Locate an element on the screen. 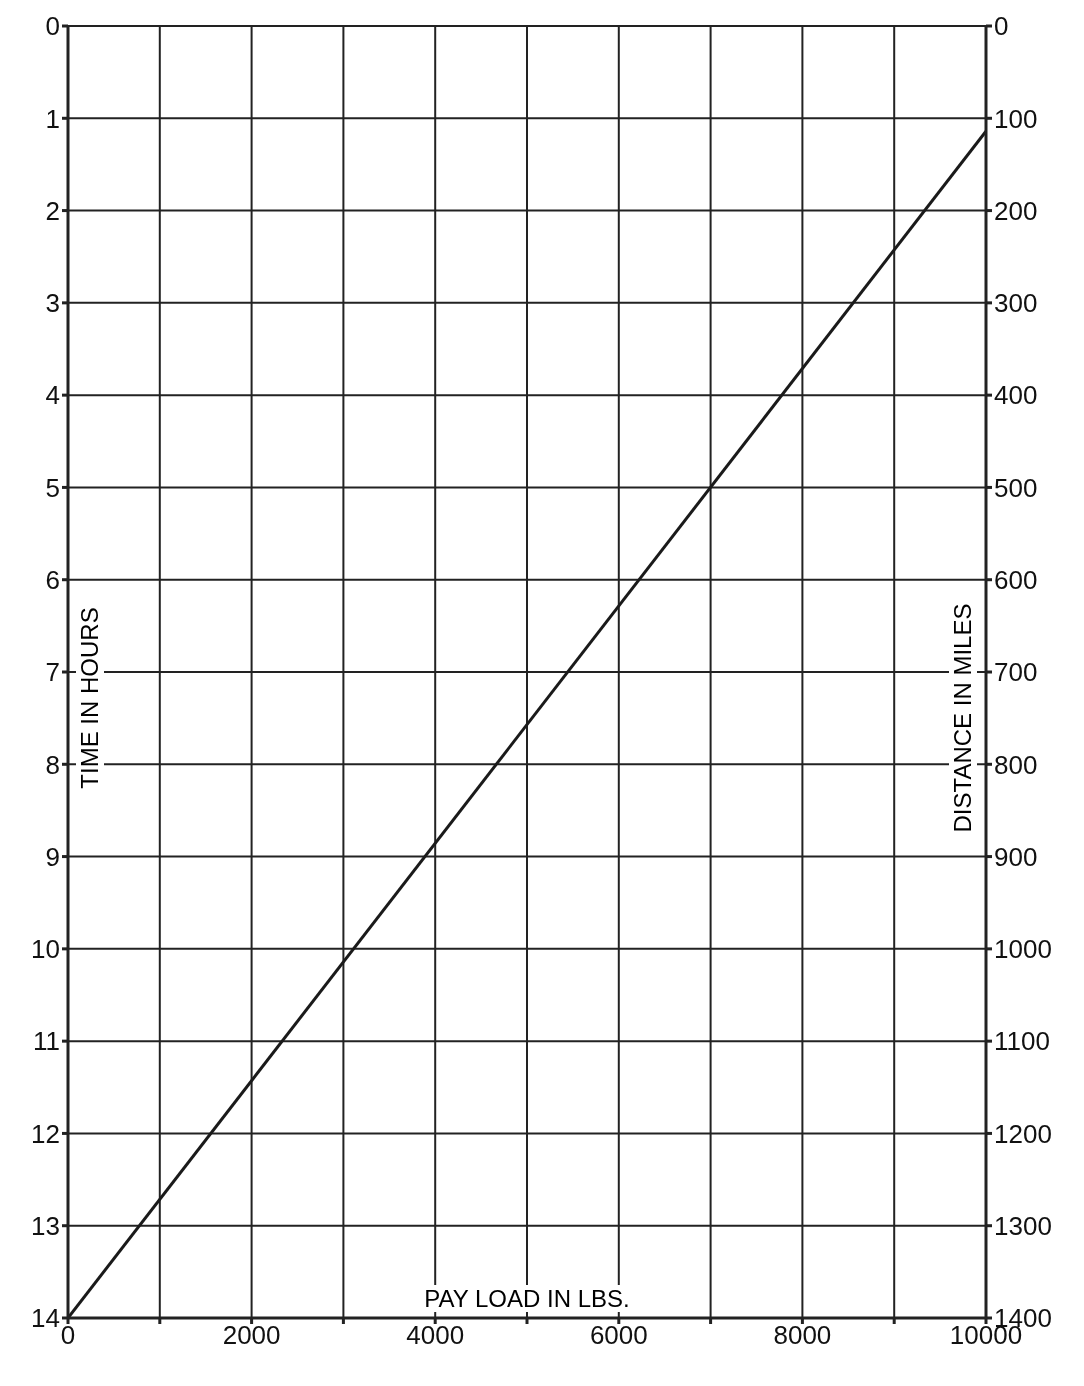 This screenshot has height=1386, width=1084. y2-tick-label: 300 is located at coordinates (1016, 303).